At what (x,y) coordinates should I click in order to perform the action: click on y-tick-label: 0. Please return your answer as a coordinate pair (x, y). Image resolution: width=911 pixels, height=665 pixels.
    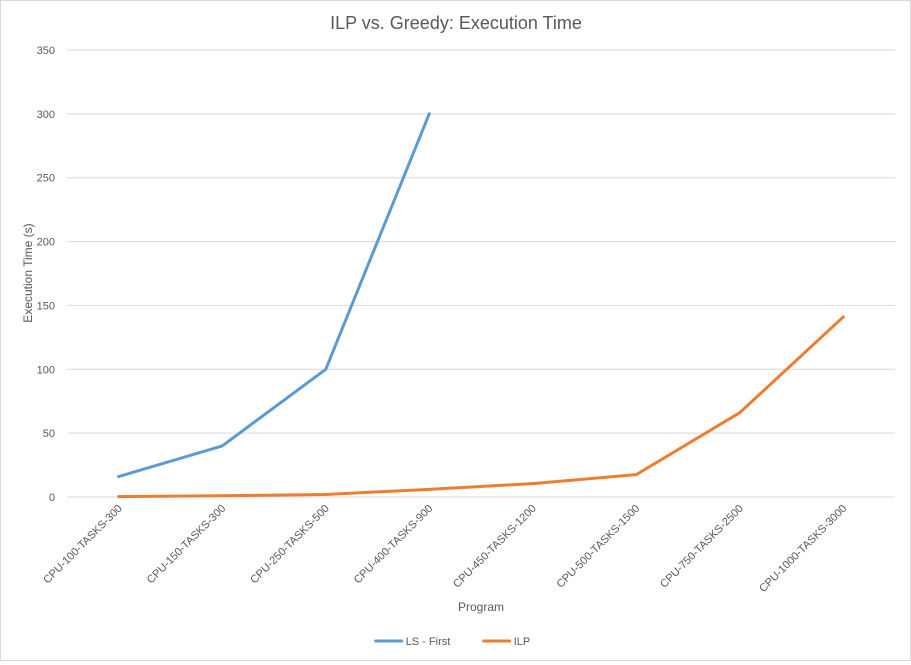
    Looking at the image, I should click on (52, 498).